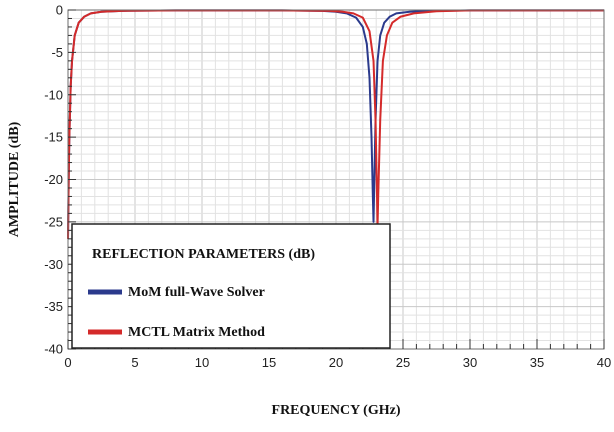  What do you see at coordinates (67, 362) in the screenshot?
I see `x-tick-label: 0` at bounding box center [67, 362].